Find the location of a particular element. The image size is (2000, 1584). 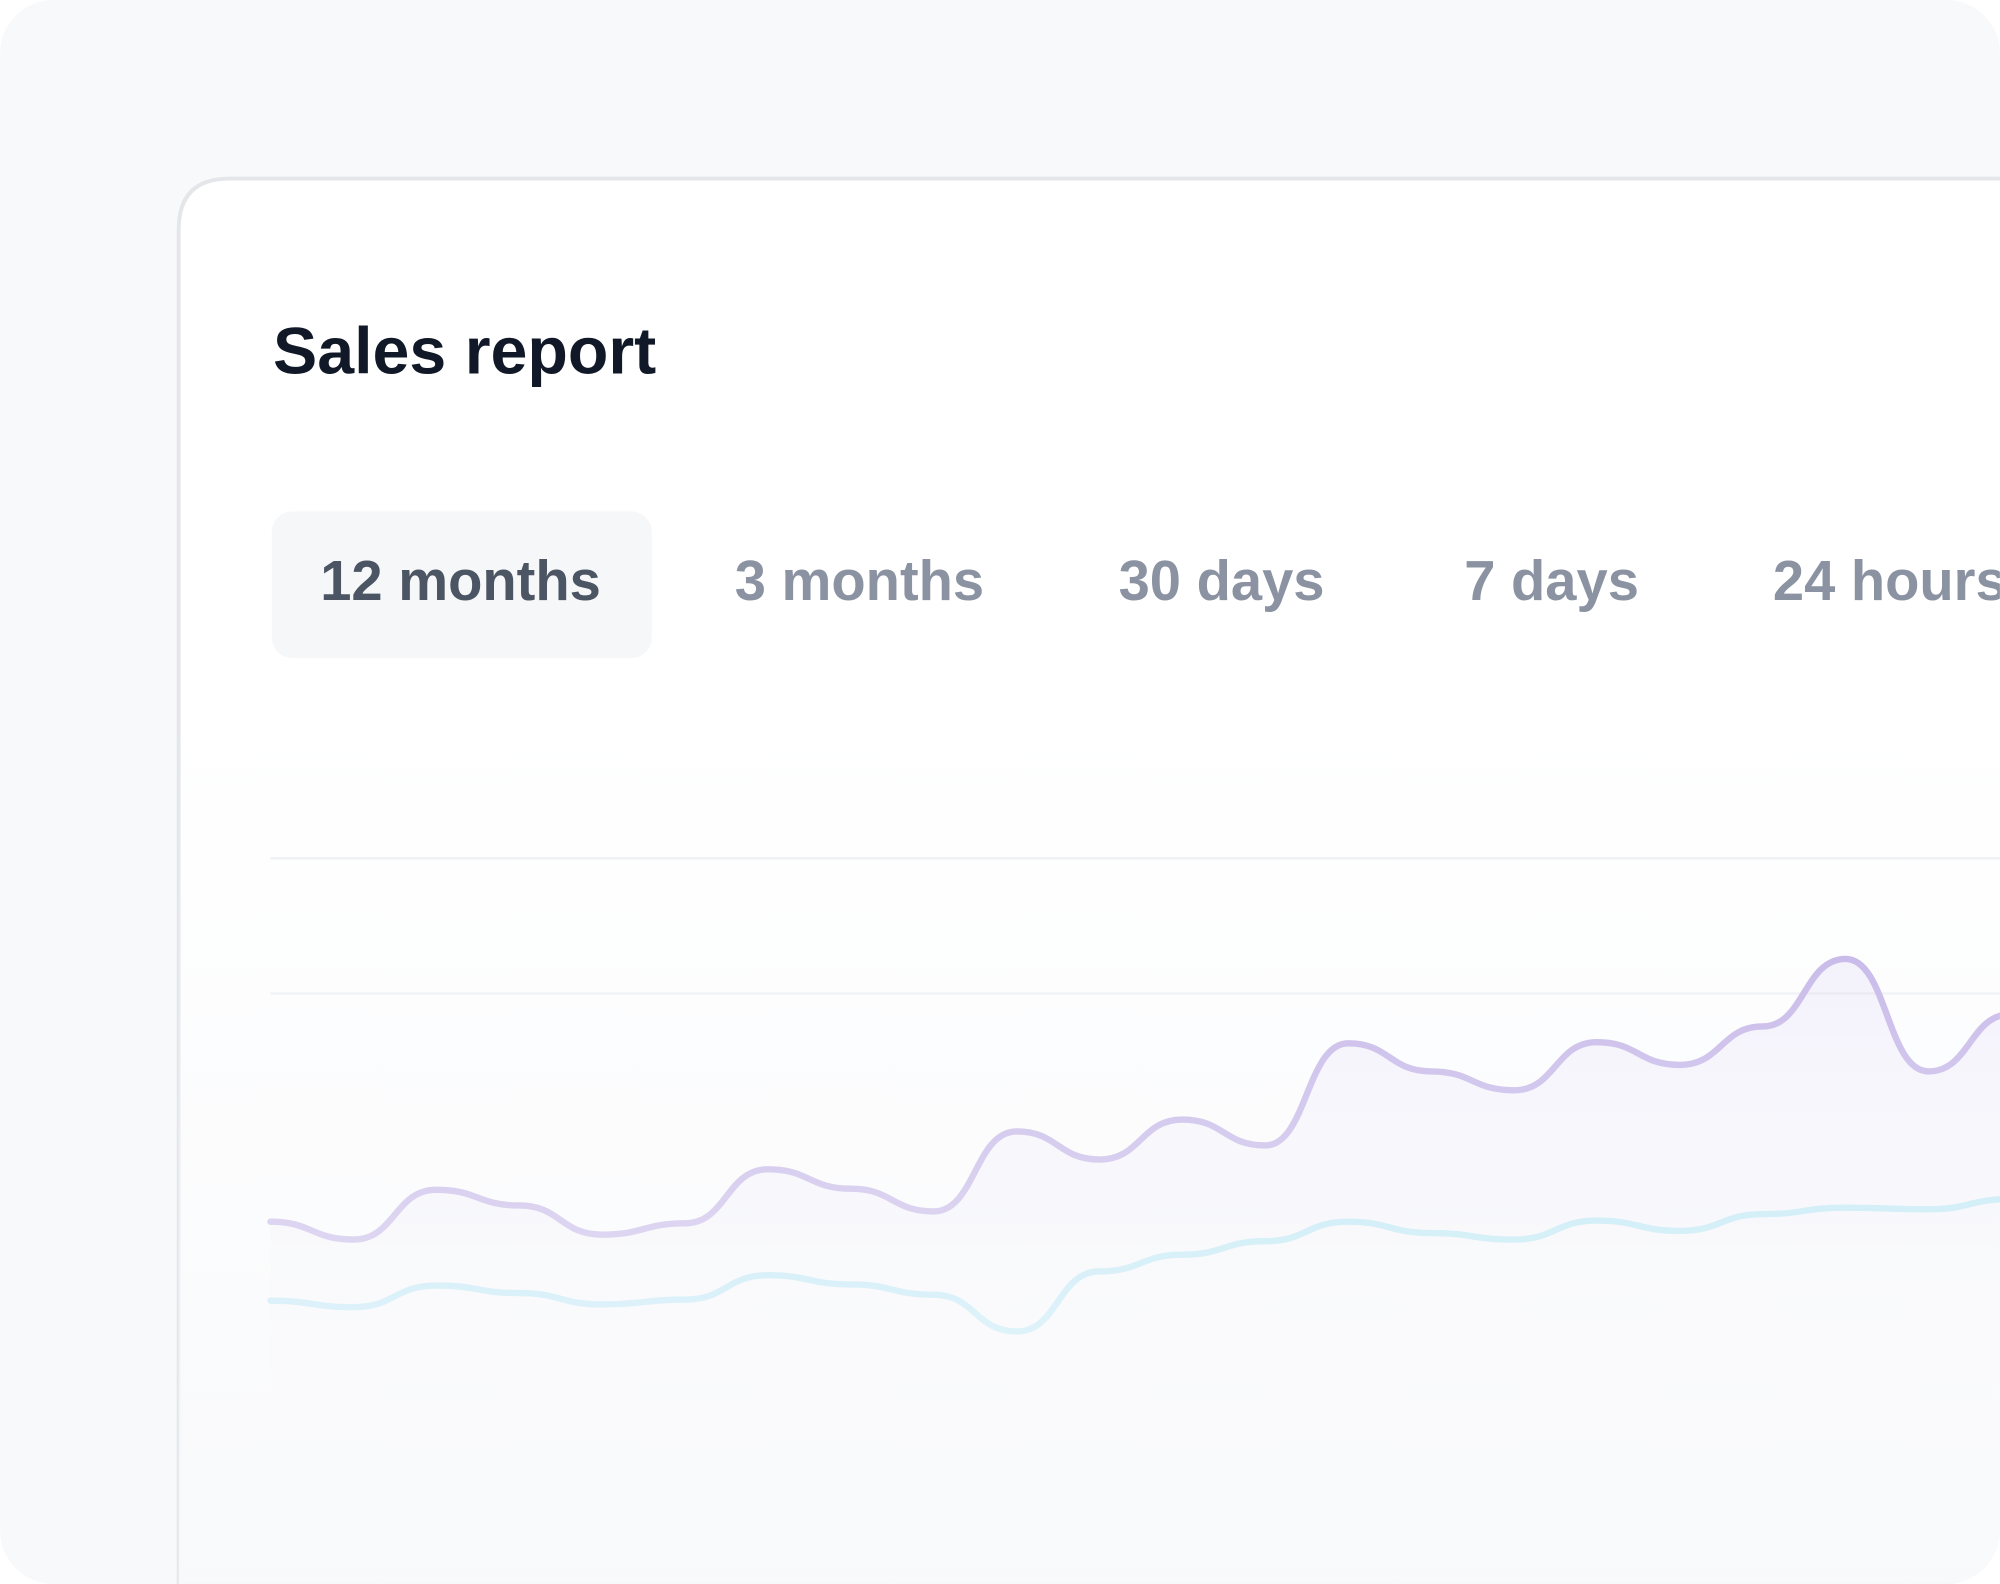

tab-label: 3 months is located at coordinates (859, 580).